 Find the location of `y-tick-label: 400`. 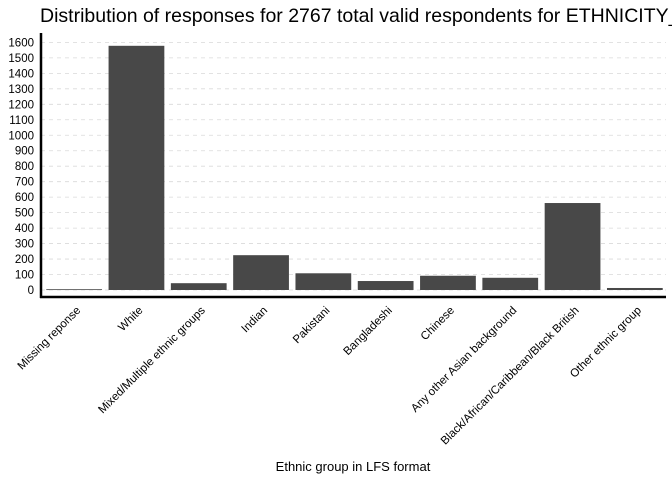

y-tick-label: 400 is located at coordinates (24, 229).